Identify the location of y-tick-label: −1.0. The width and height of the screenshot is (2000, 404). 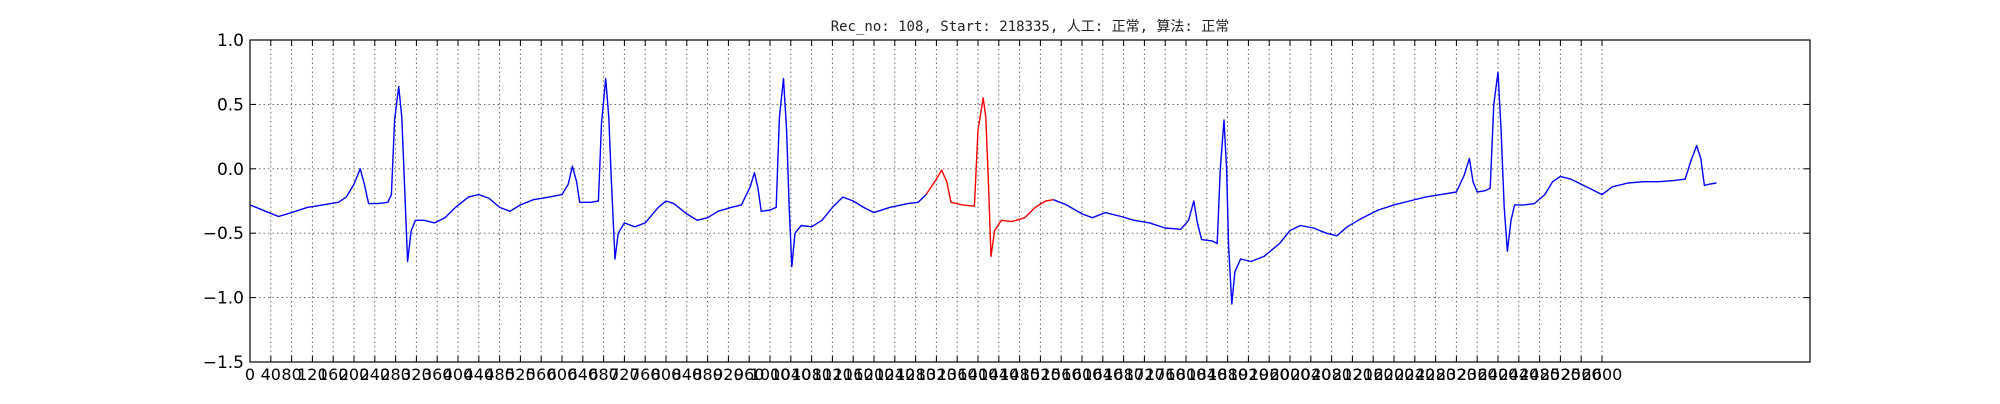
(223, 299).